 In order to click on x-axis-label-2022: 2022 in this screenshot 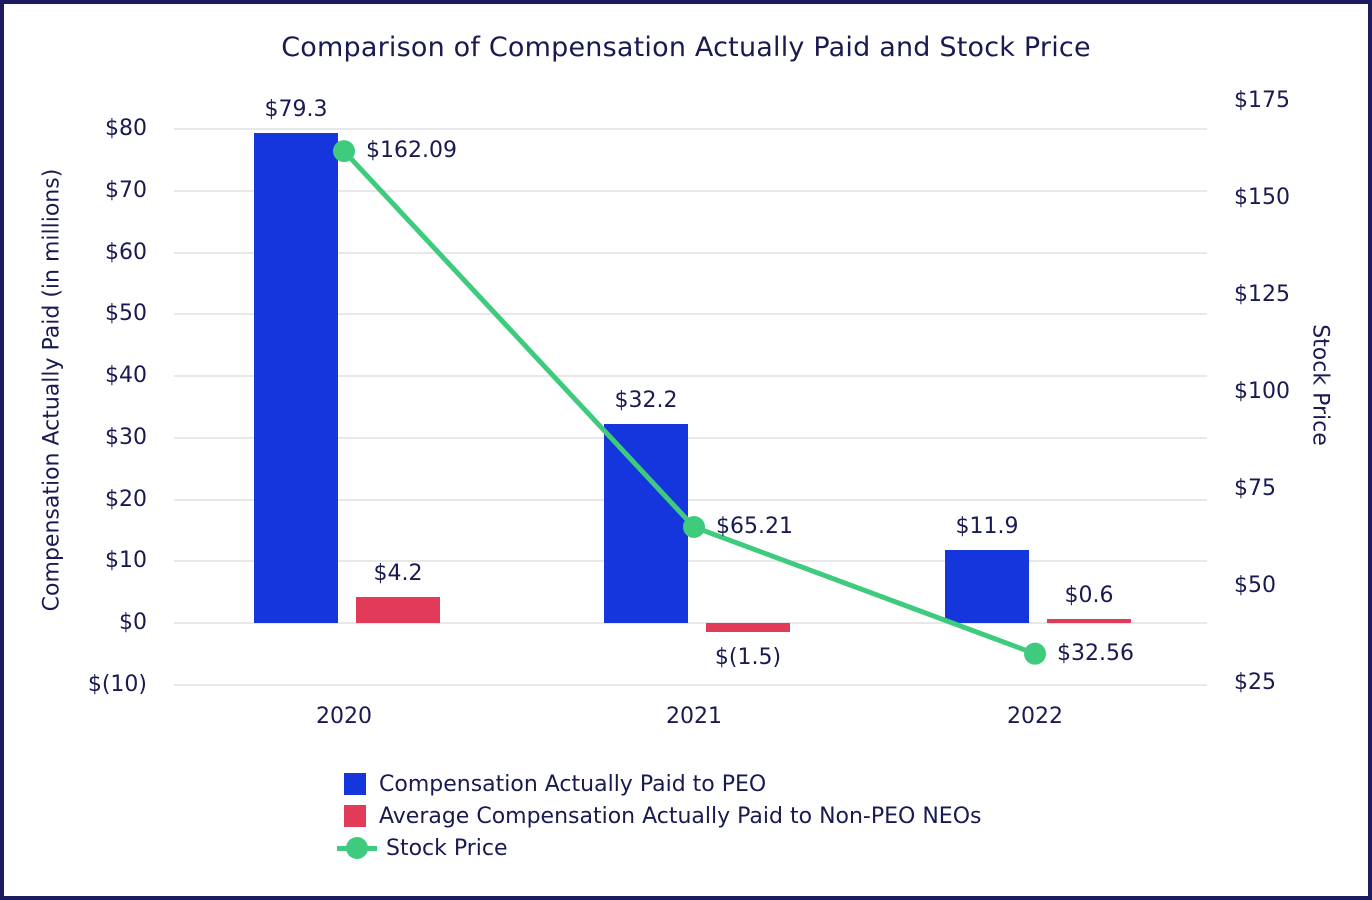, I will do `click(1035, 716)`.